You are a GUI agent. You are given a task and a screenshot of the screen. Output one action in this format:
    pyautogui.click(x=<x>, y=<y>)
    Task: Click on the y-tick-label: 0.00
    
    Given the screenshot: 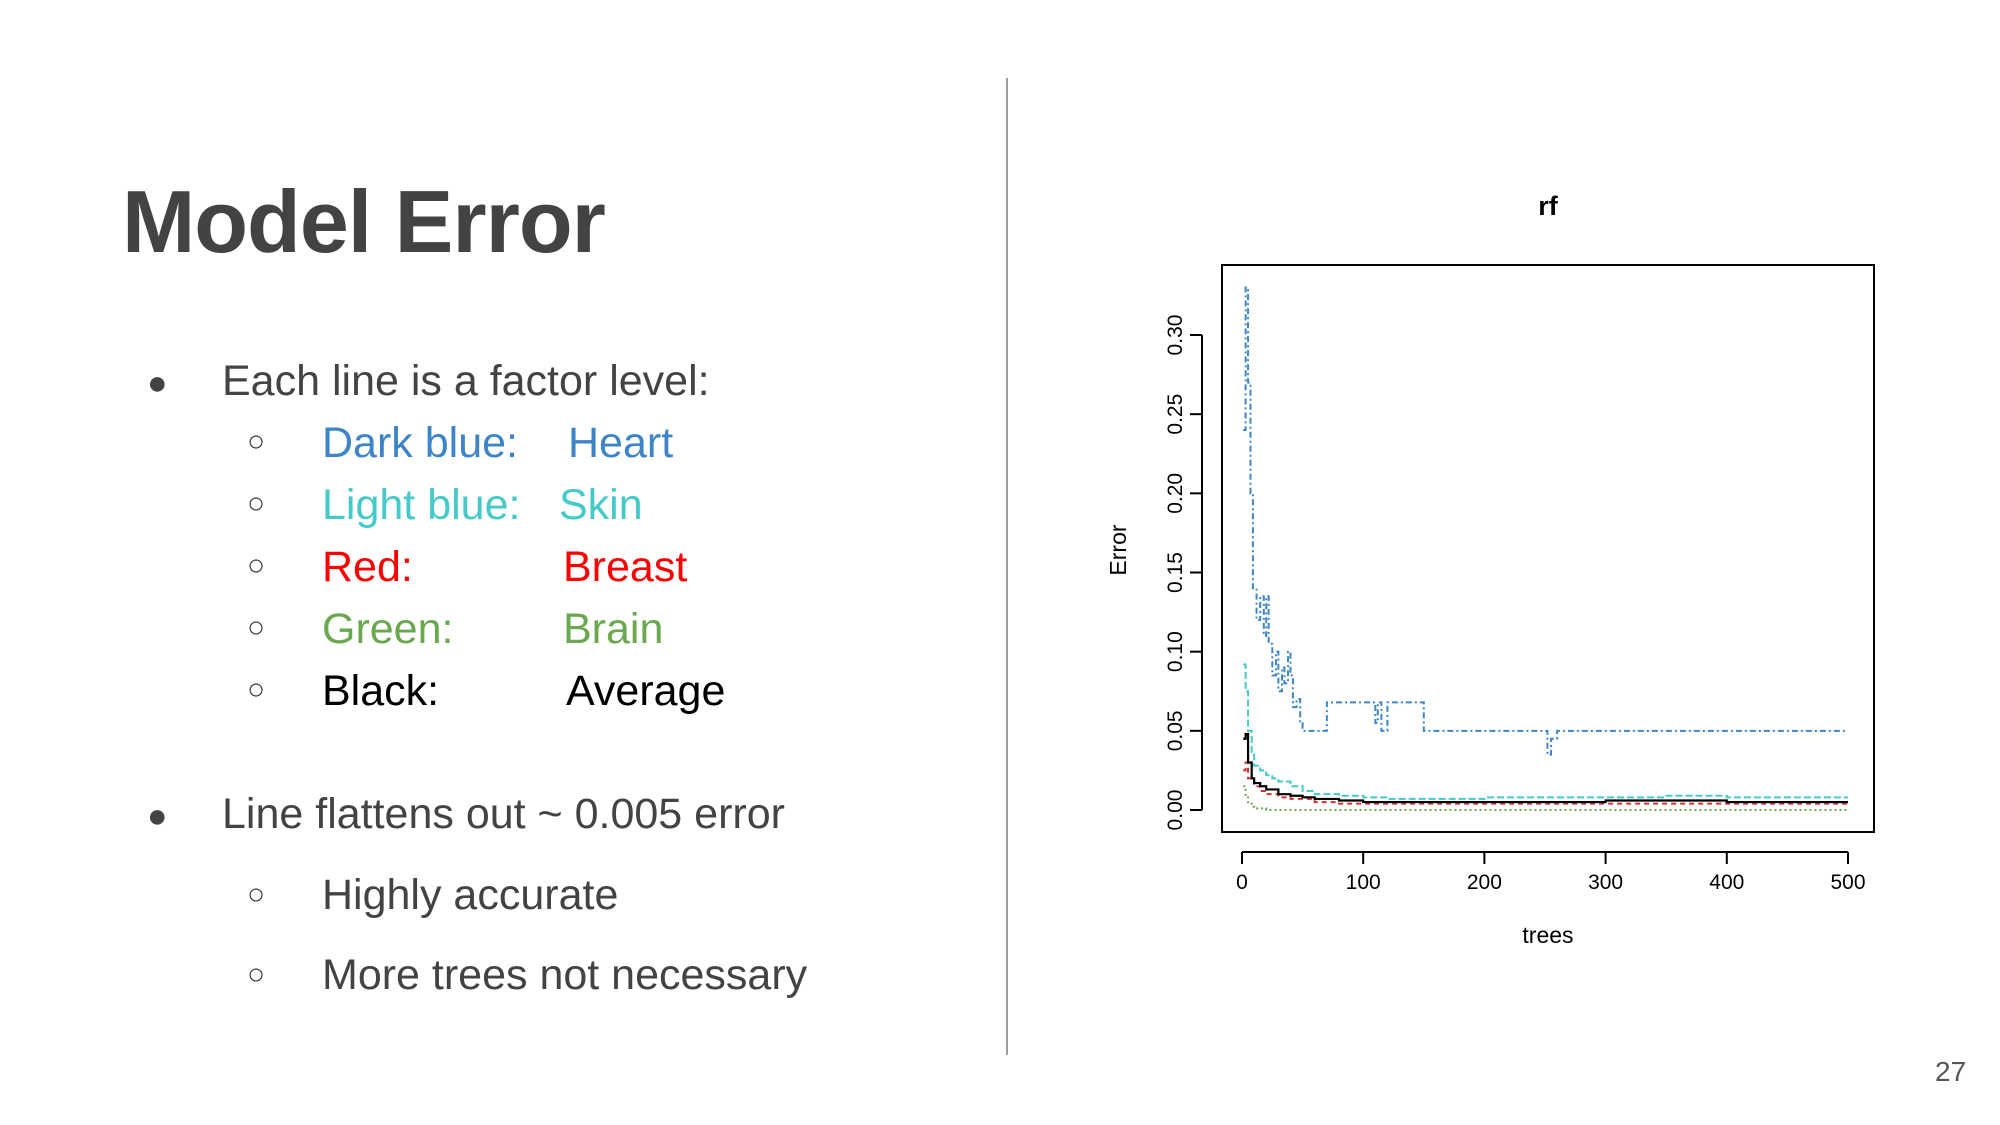 What is the action you would take?
    pyautogui.click(x=1175, y=810)
    